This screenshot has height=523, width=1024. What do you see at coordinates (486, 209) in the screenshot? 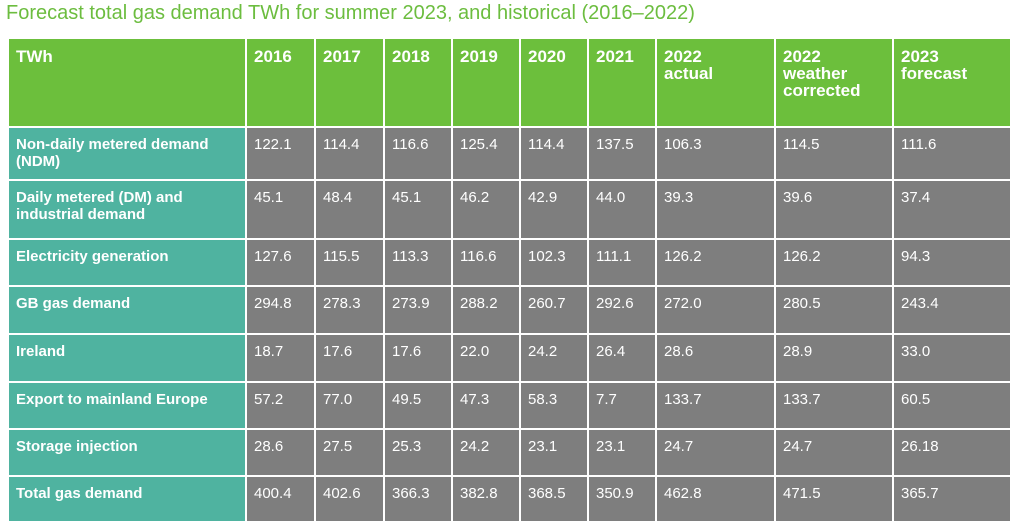
I see `cell: 46.2` at bounding box center [486, 209].